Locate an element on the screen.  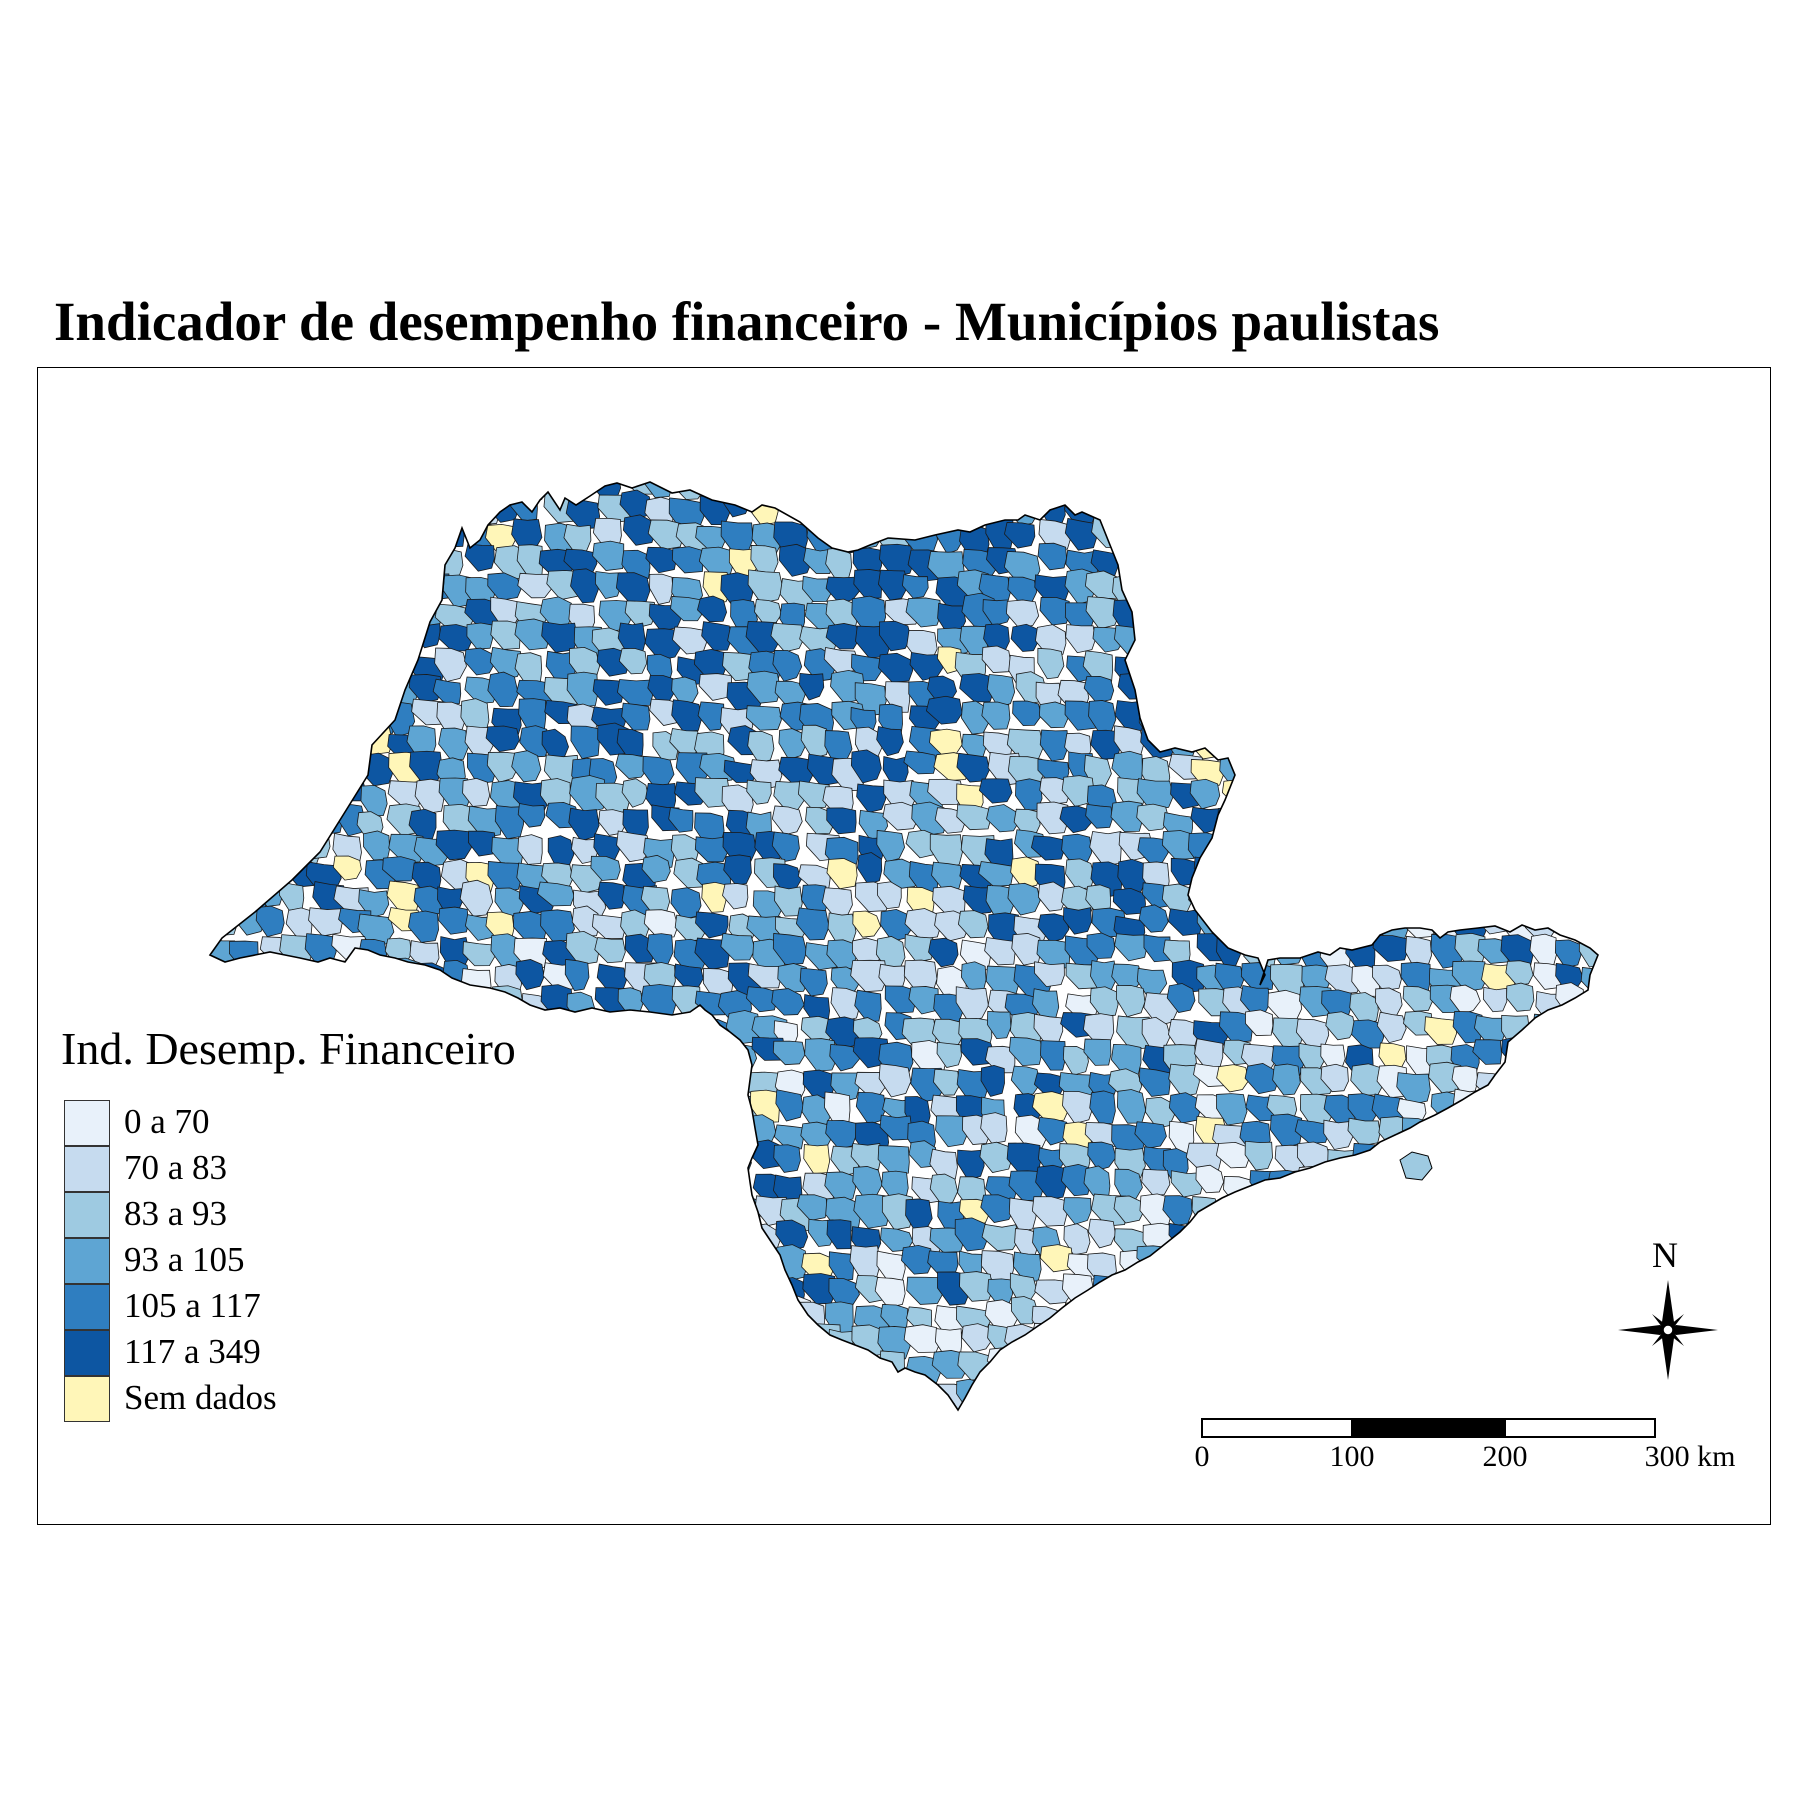
north-arrow-icon is located at coordinates (1668, 1330).